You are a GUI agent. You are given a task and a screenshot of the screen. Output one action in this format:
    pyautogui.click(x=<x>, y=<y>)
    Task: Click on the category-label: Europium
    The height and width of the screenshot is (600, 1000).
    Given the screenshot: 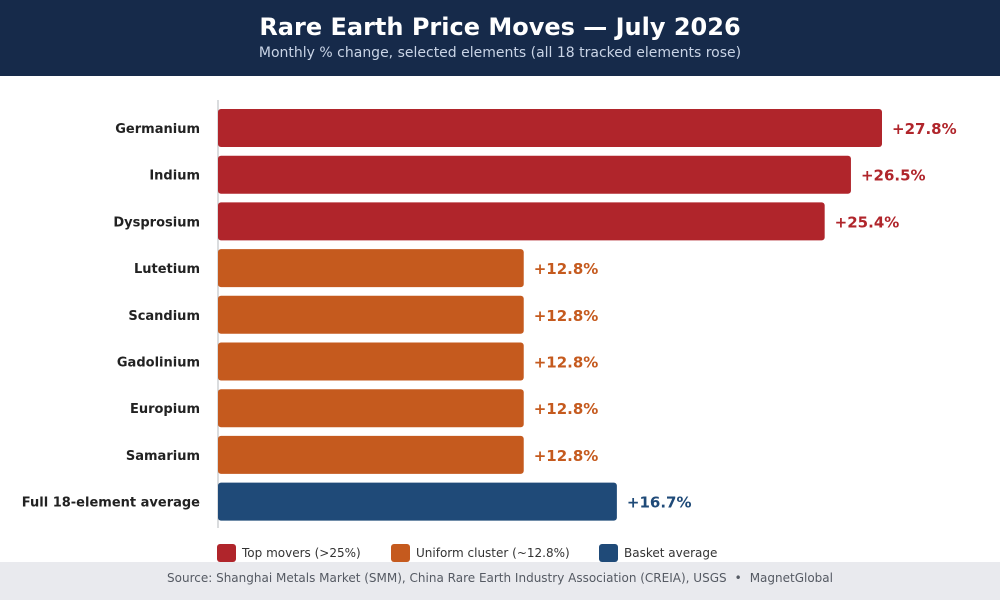 What is the action you would take?
    pyautogui.click(x=165, y=409)
    